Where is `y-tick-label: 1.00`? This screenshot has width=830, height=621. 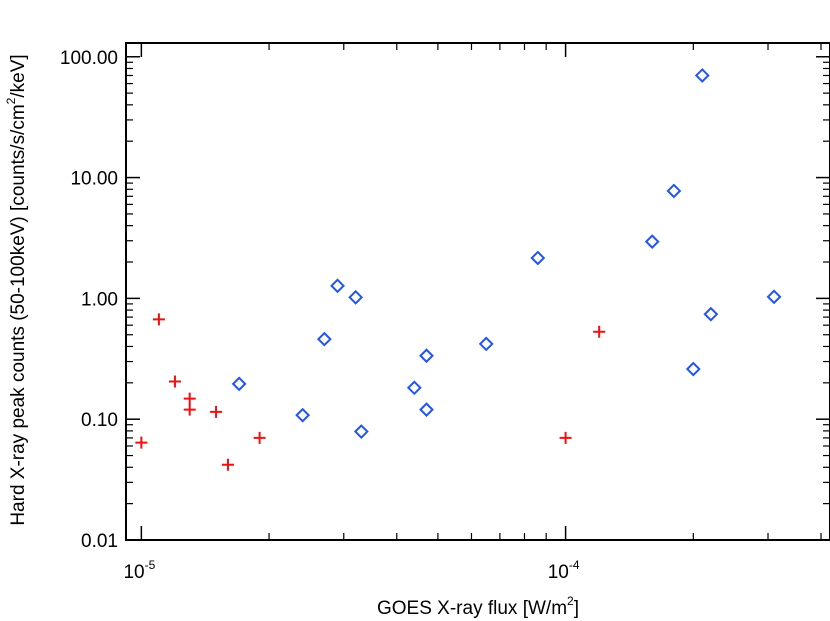
y-tick-label: 1.00 is located at coordinates (99, 299).